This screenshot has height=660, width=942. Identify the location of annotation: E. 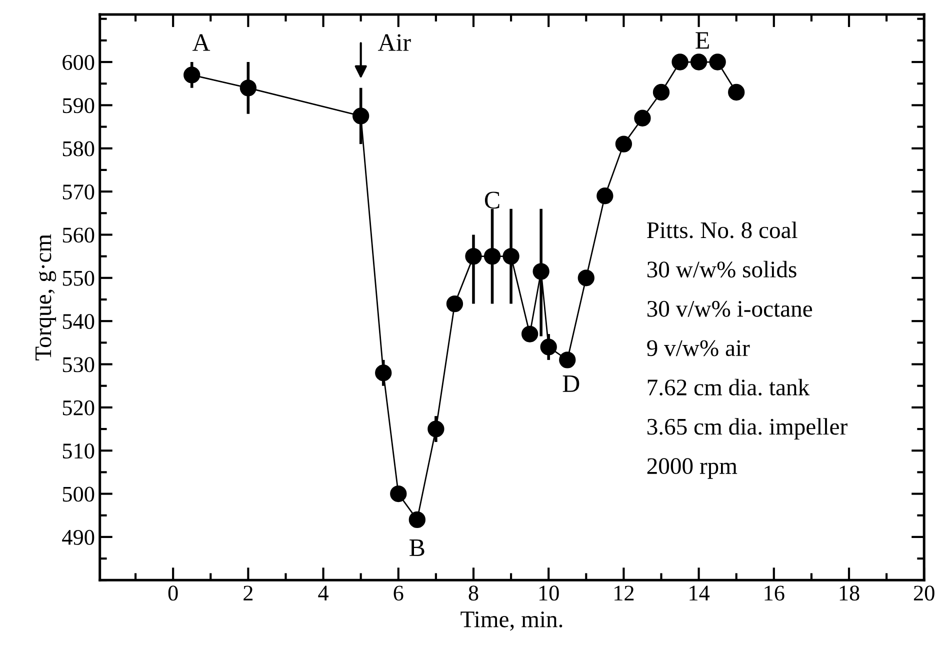
(702, 40).